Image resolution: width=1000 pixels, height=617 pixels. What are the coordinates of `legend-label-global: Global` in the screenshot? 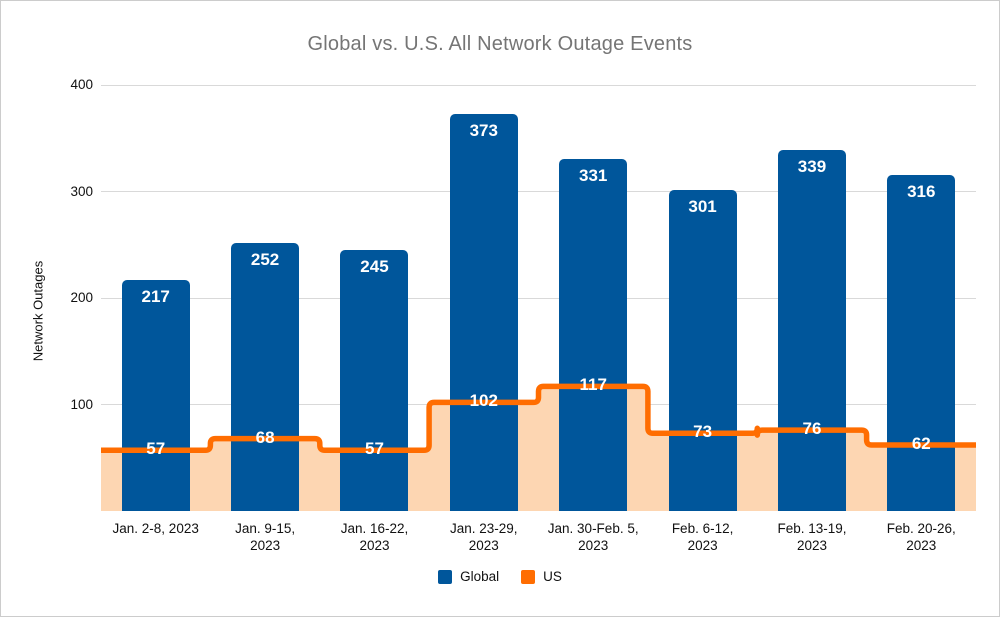 It's located at (480, 576).